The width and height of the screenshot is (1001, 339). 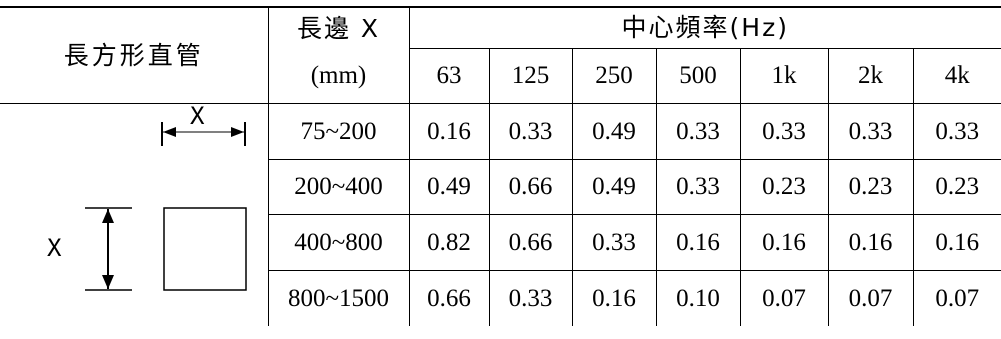 What do you see at coordinates (448, 75) in the screenshot?
I see `freq-header-63: 63` at bounding box center [448, 75].